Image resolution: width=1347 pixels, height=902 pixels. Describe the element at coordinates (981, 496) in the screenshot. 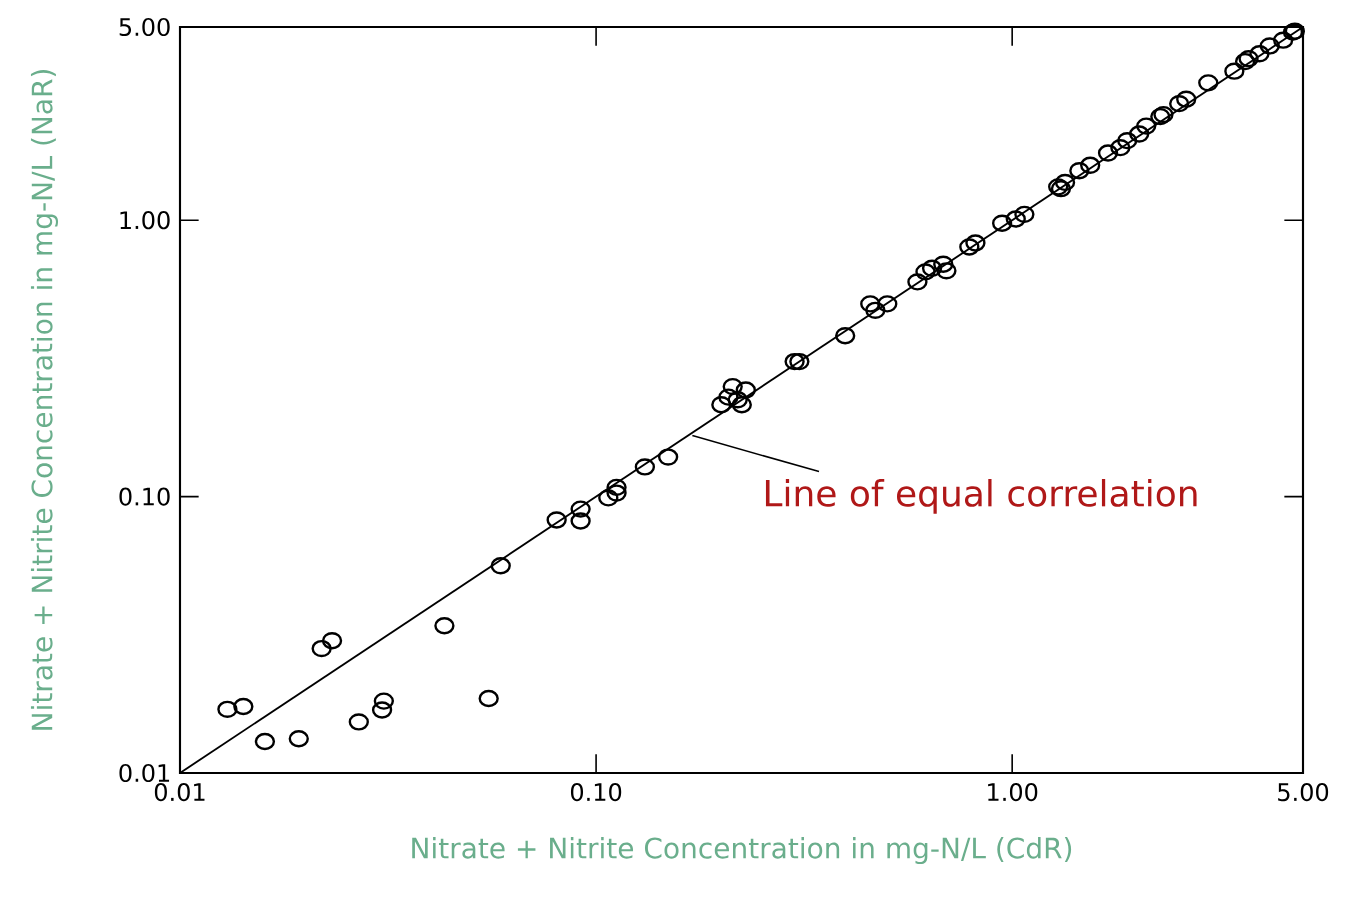

I see `annotation: Line of equal correlation` at that location.